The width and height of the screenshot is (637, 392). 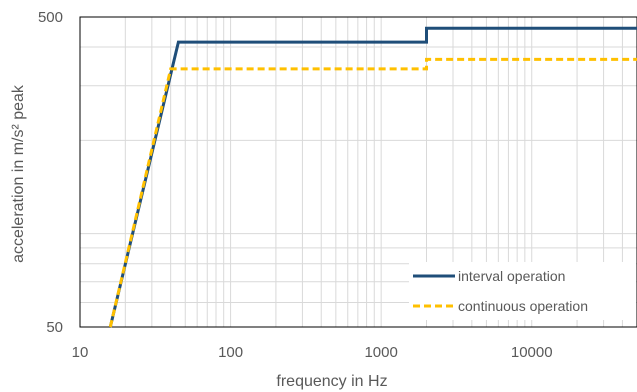 I want to click on legend-background, so click(x=522, y=291).